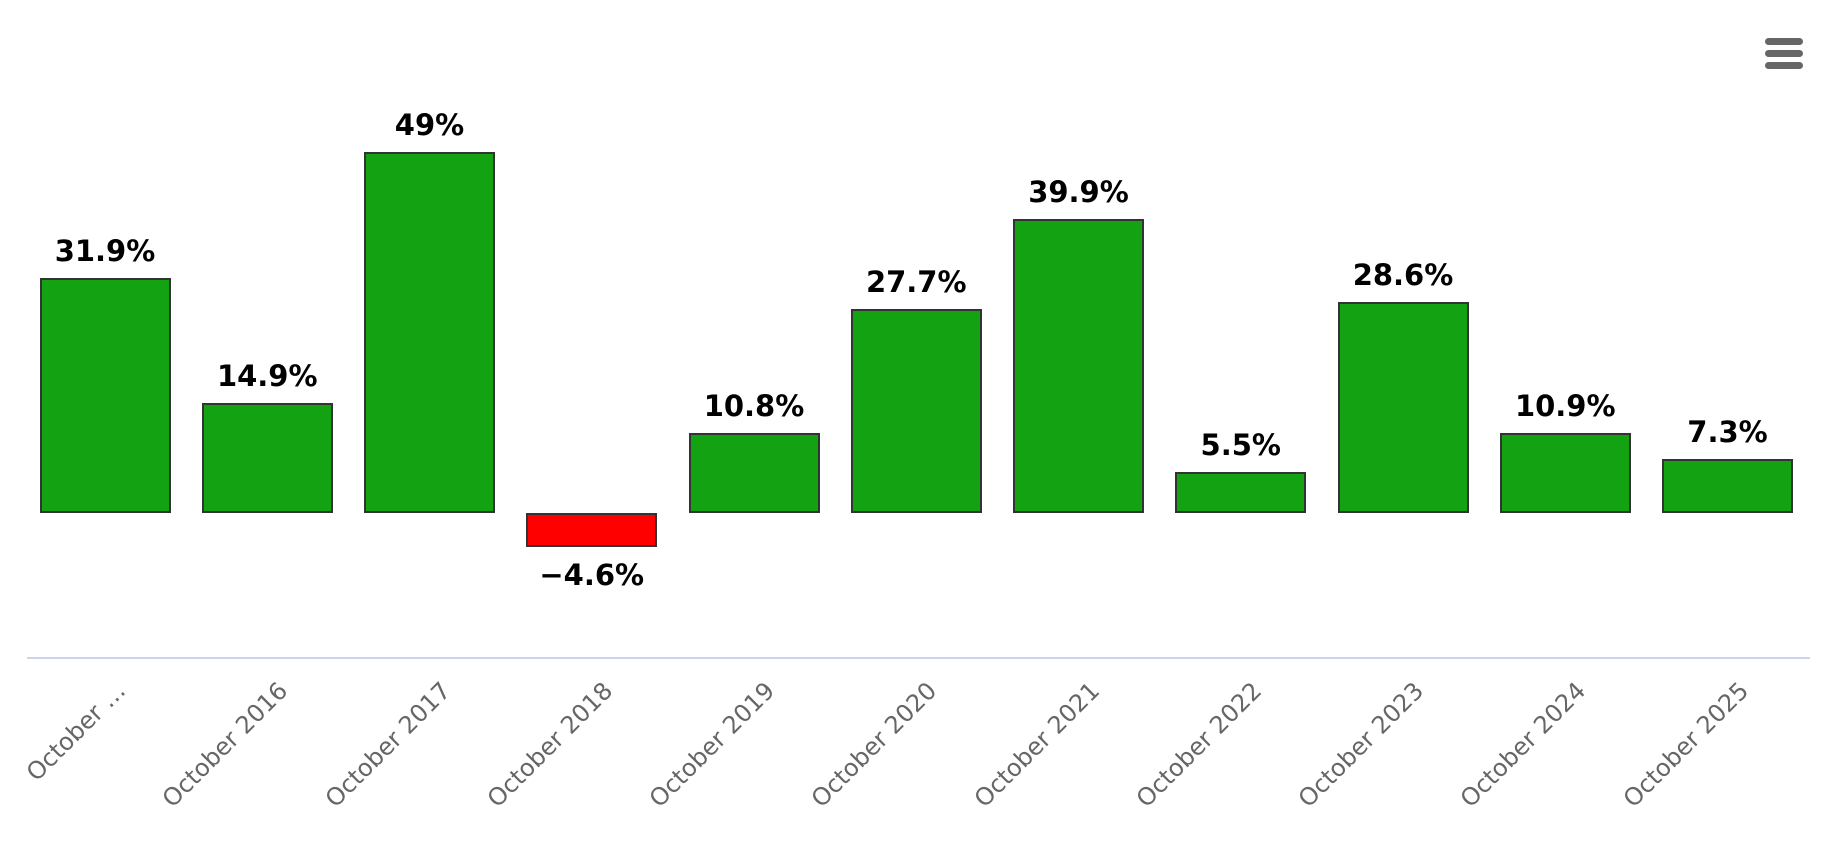 This screenshot has width=1830, height=852. Describe the element at coordinates (592, 574) in the screenshot. I see `bar-value-label: −4.6%` at that location.